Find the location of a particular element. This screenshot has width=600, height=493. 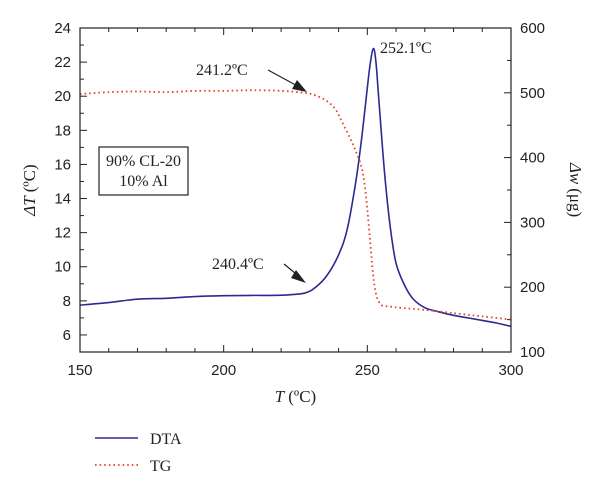

y-left-tick-label: 20 is located at coordinates (62, 96).